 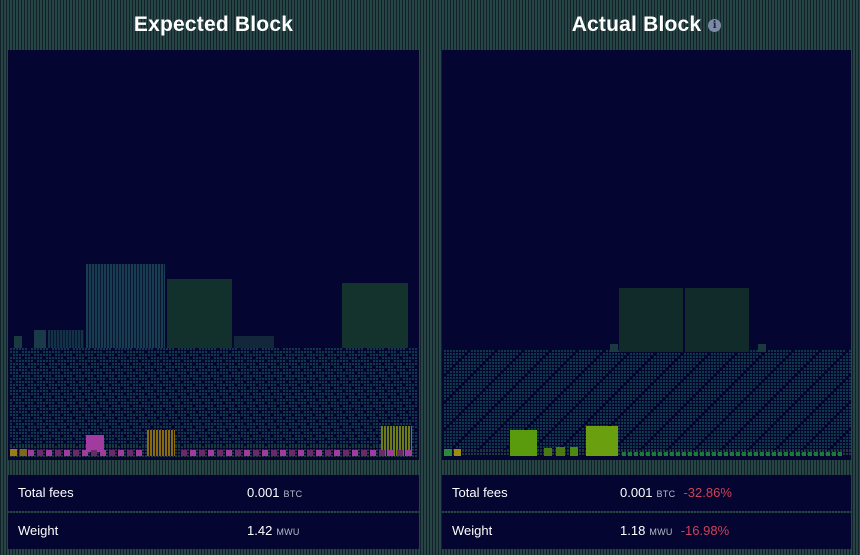 What do you see at coordinates (193, 453) in the screenshot?
I see `tx-square-small` at bounding box center [193, 453].